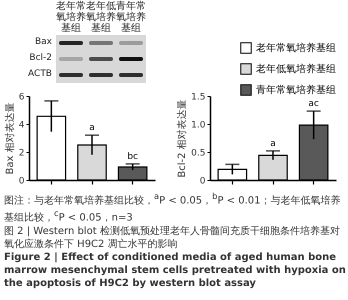  Describe the element at coordinates (313, 104) in the screenshot. I see `data-label: ac` at that location.